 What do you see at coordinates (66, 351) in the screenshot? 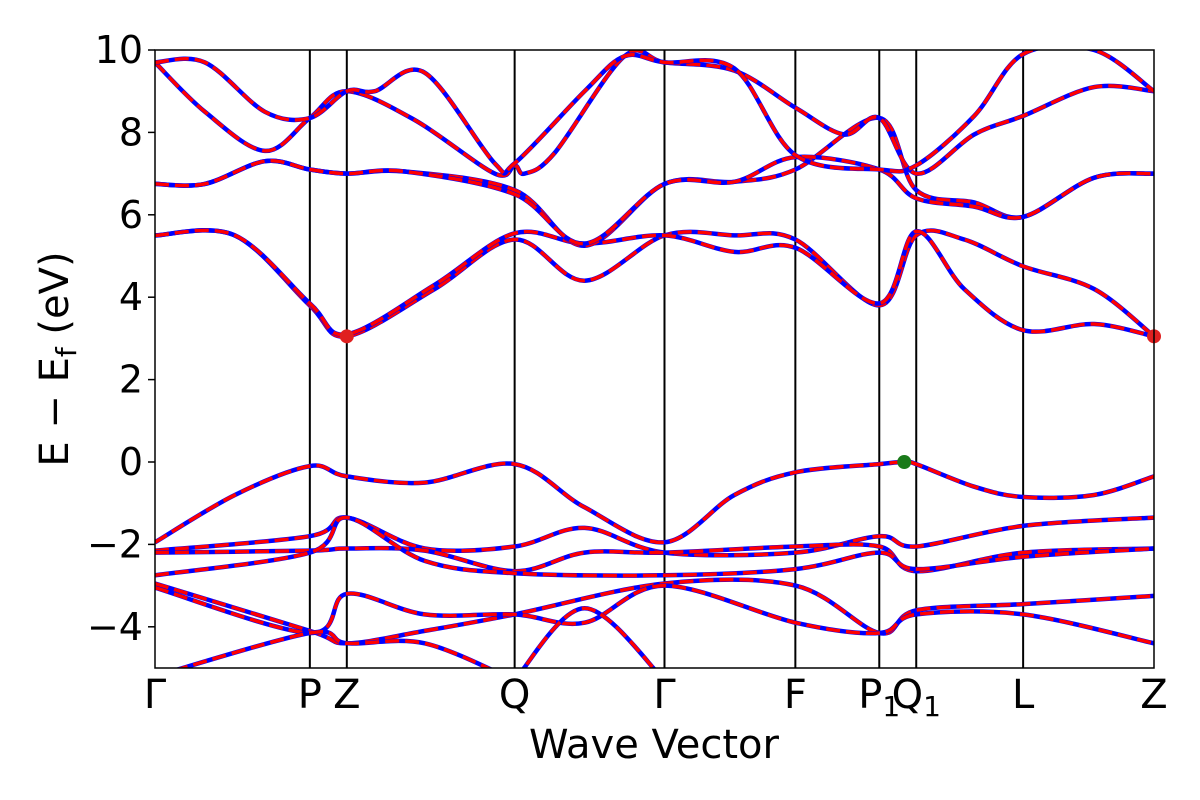
I see `y-axis-title-subscript: f` at bounding box center [66, 351].